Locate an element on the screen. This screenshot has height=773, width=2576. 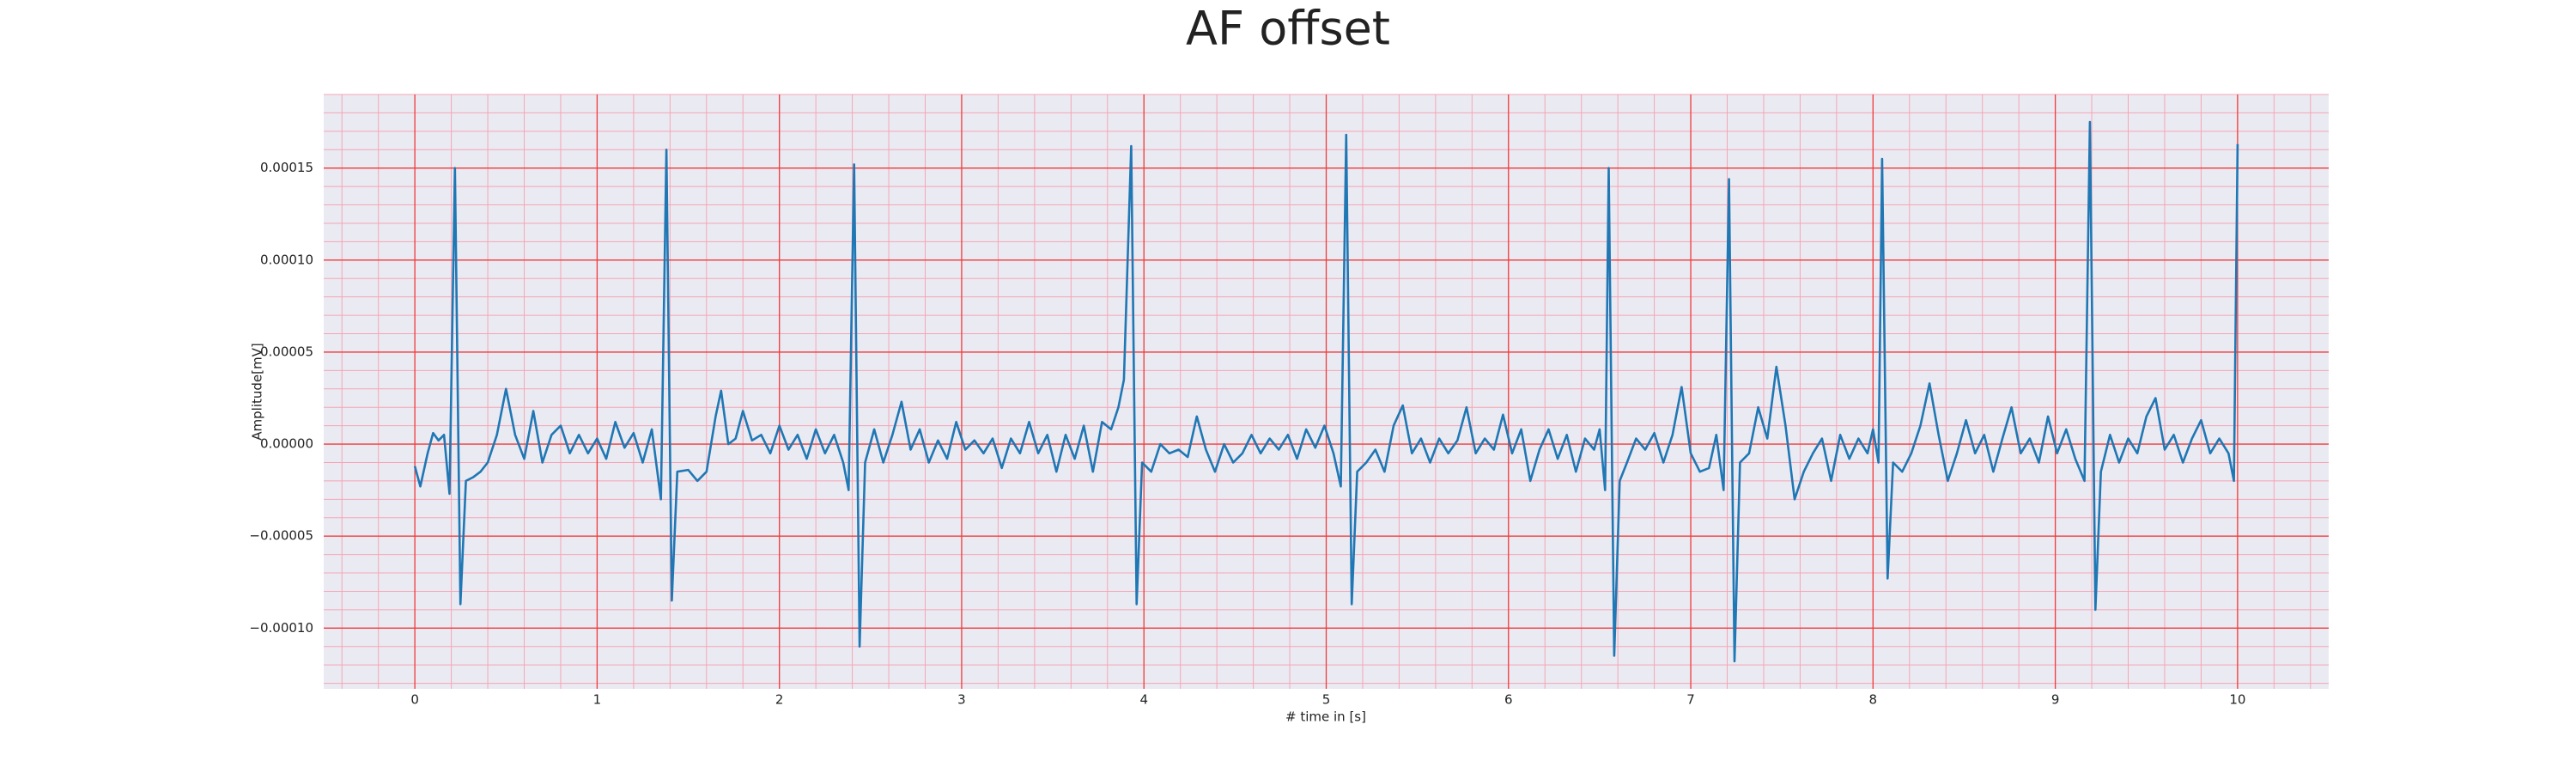
y-tick-label: −0.00010 is located at coordinates (281, 628).